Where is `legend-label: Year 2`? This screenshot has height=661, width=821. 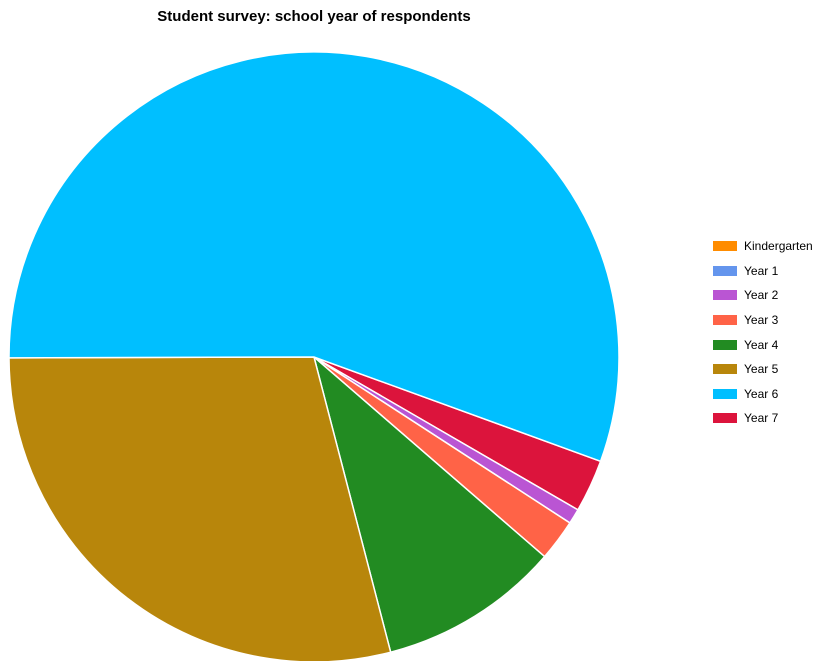 legend-label: Year 2 is located at coordinates (761, 295).